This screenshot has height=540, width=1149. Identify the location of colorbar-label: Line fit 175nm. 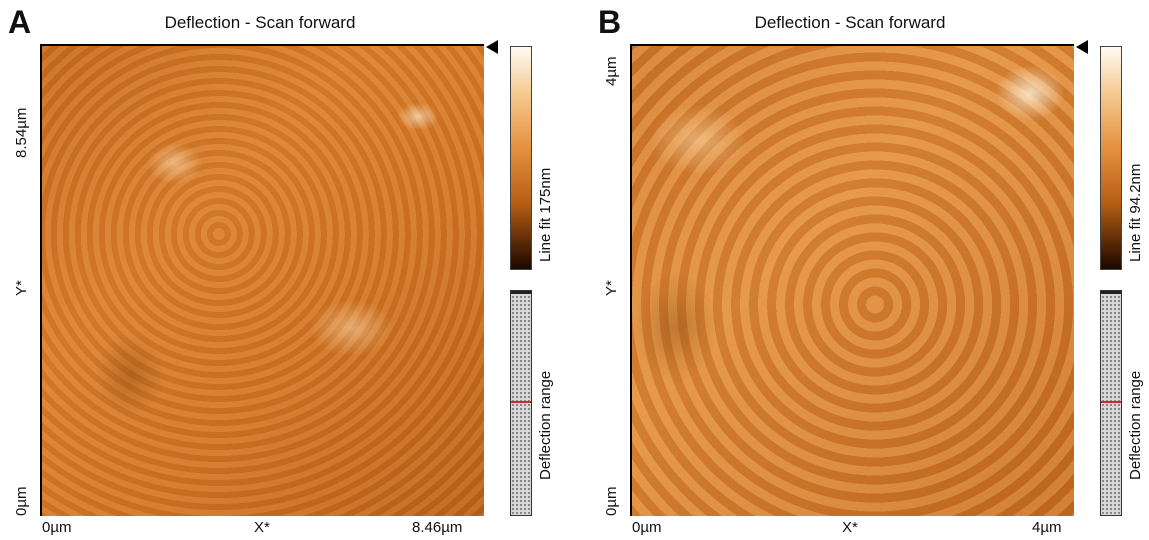
(545, 214).